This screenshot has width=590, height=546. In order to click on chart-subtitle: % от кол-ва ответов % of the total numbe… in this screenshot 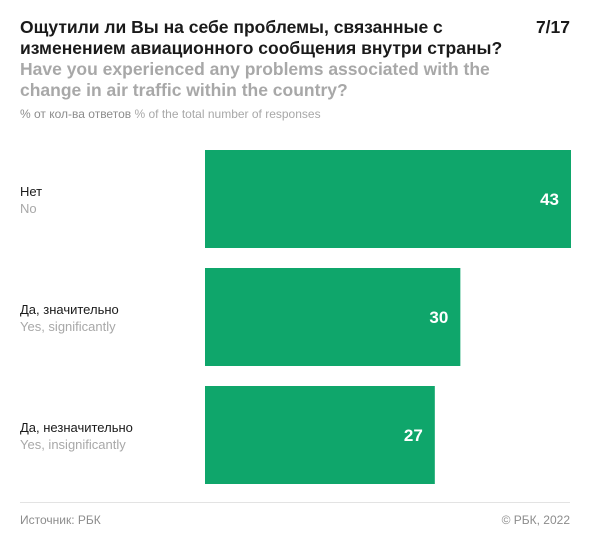, I will do `click(170, 114)`.